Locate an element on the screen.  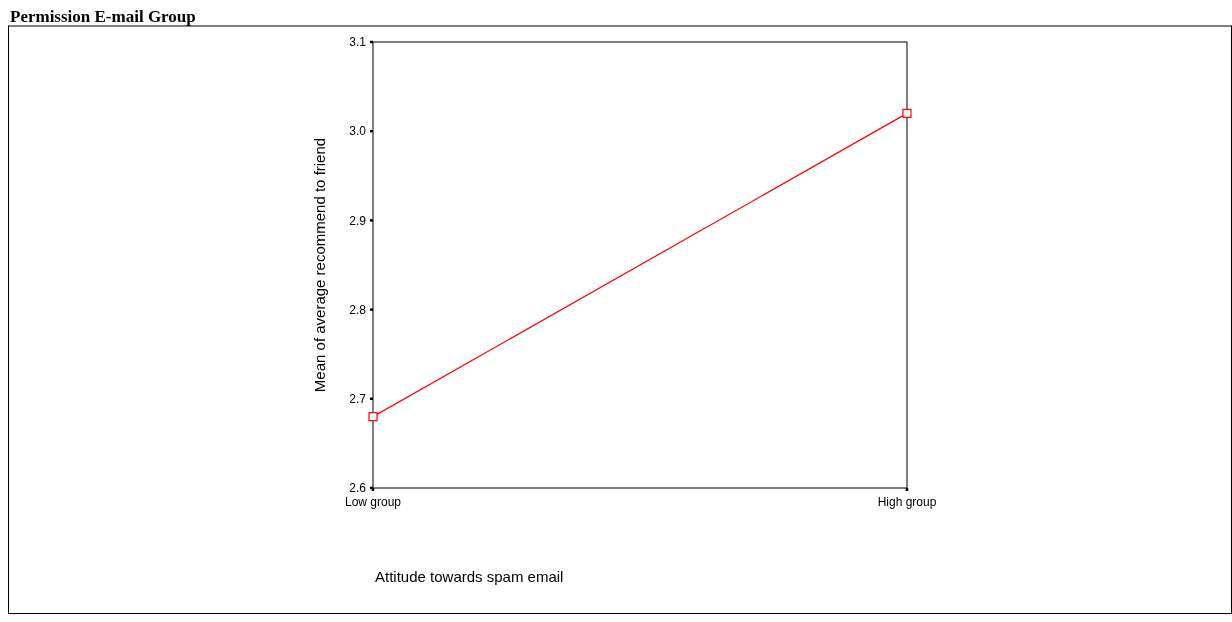
y-tick-label: 2.9 is located at coordinates (358, 220).